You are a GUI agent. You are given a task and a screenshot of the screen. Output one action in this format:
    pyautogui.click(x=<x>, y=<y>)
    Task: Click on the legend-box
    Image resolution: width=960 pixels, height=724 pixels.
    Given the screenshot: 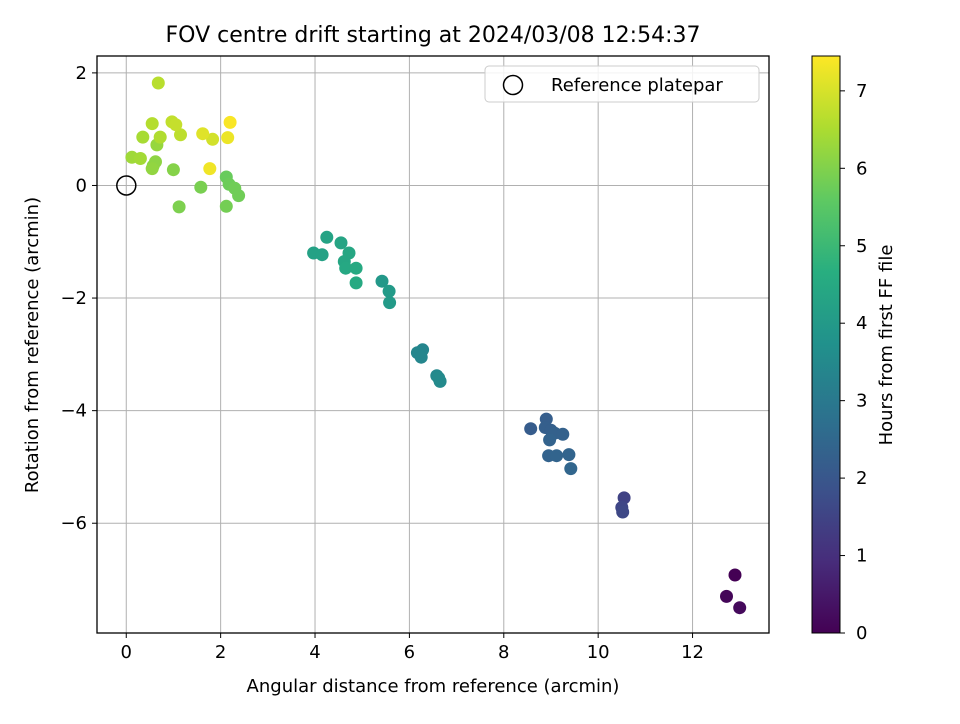 What is the action you would take?
    pyautogui.click(x=622, y=84)
    